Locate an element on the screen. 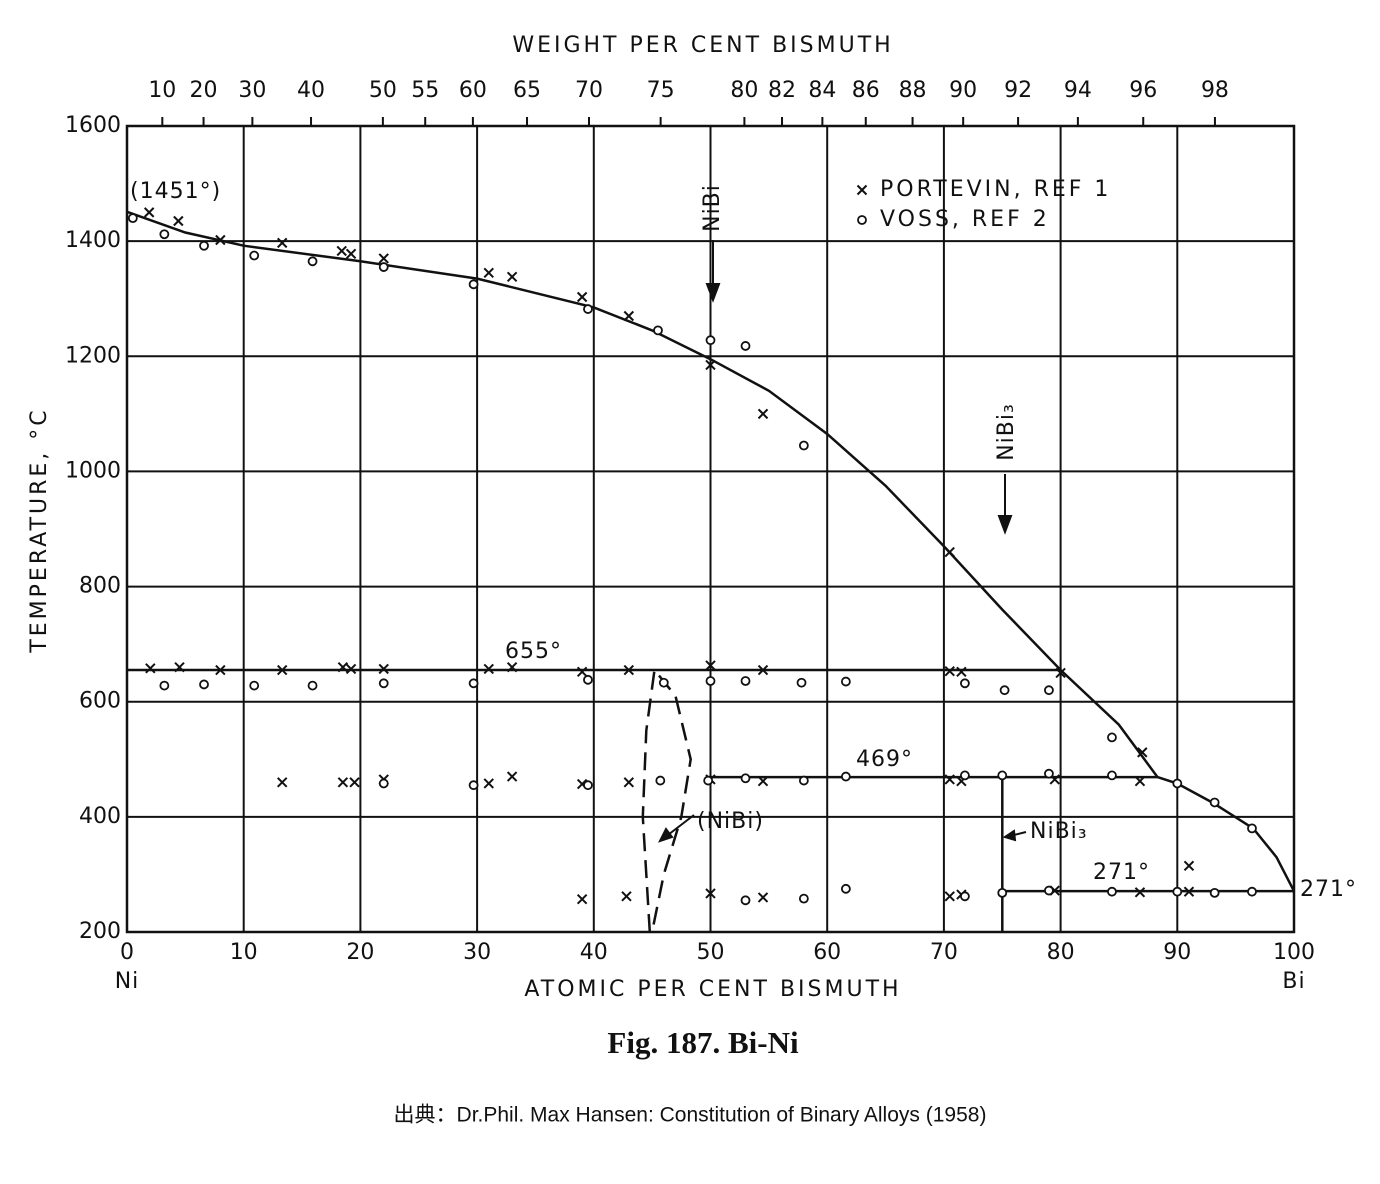 The height and width of the screenshot is (1184, 1380). x2-tick-label: 80 is located at coordinates (744, 90).